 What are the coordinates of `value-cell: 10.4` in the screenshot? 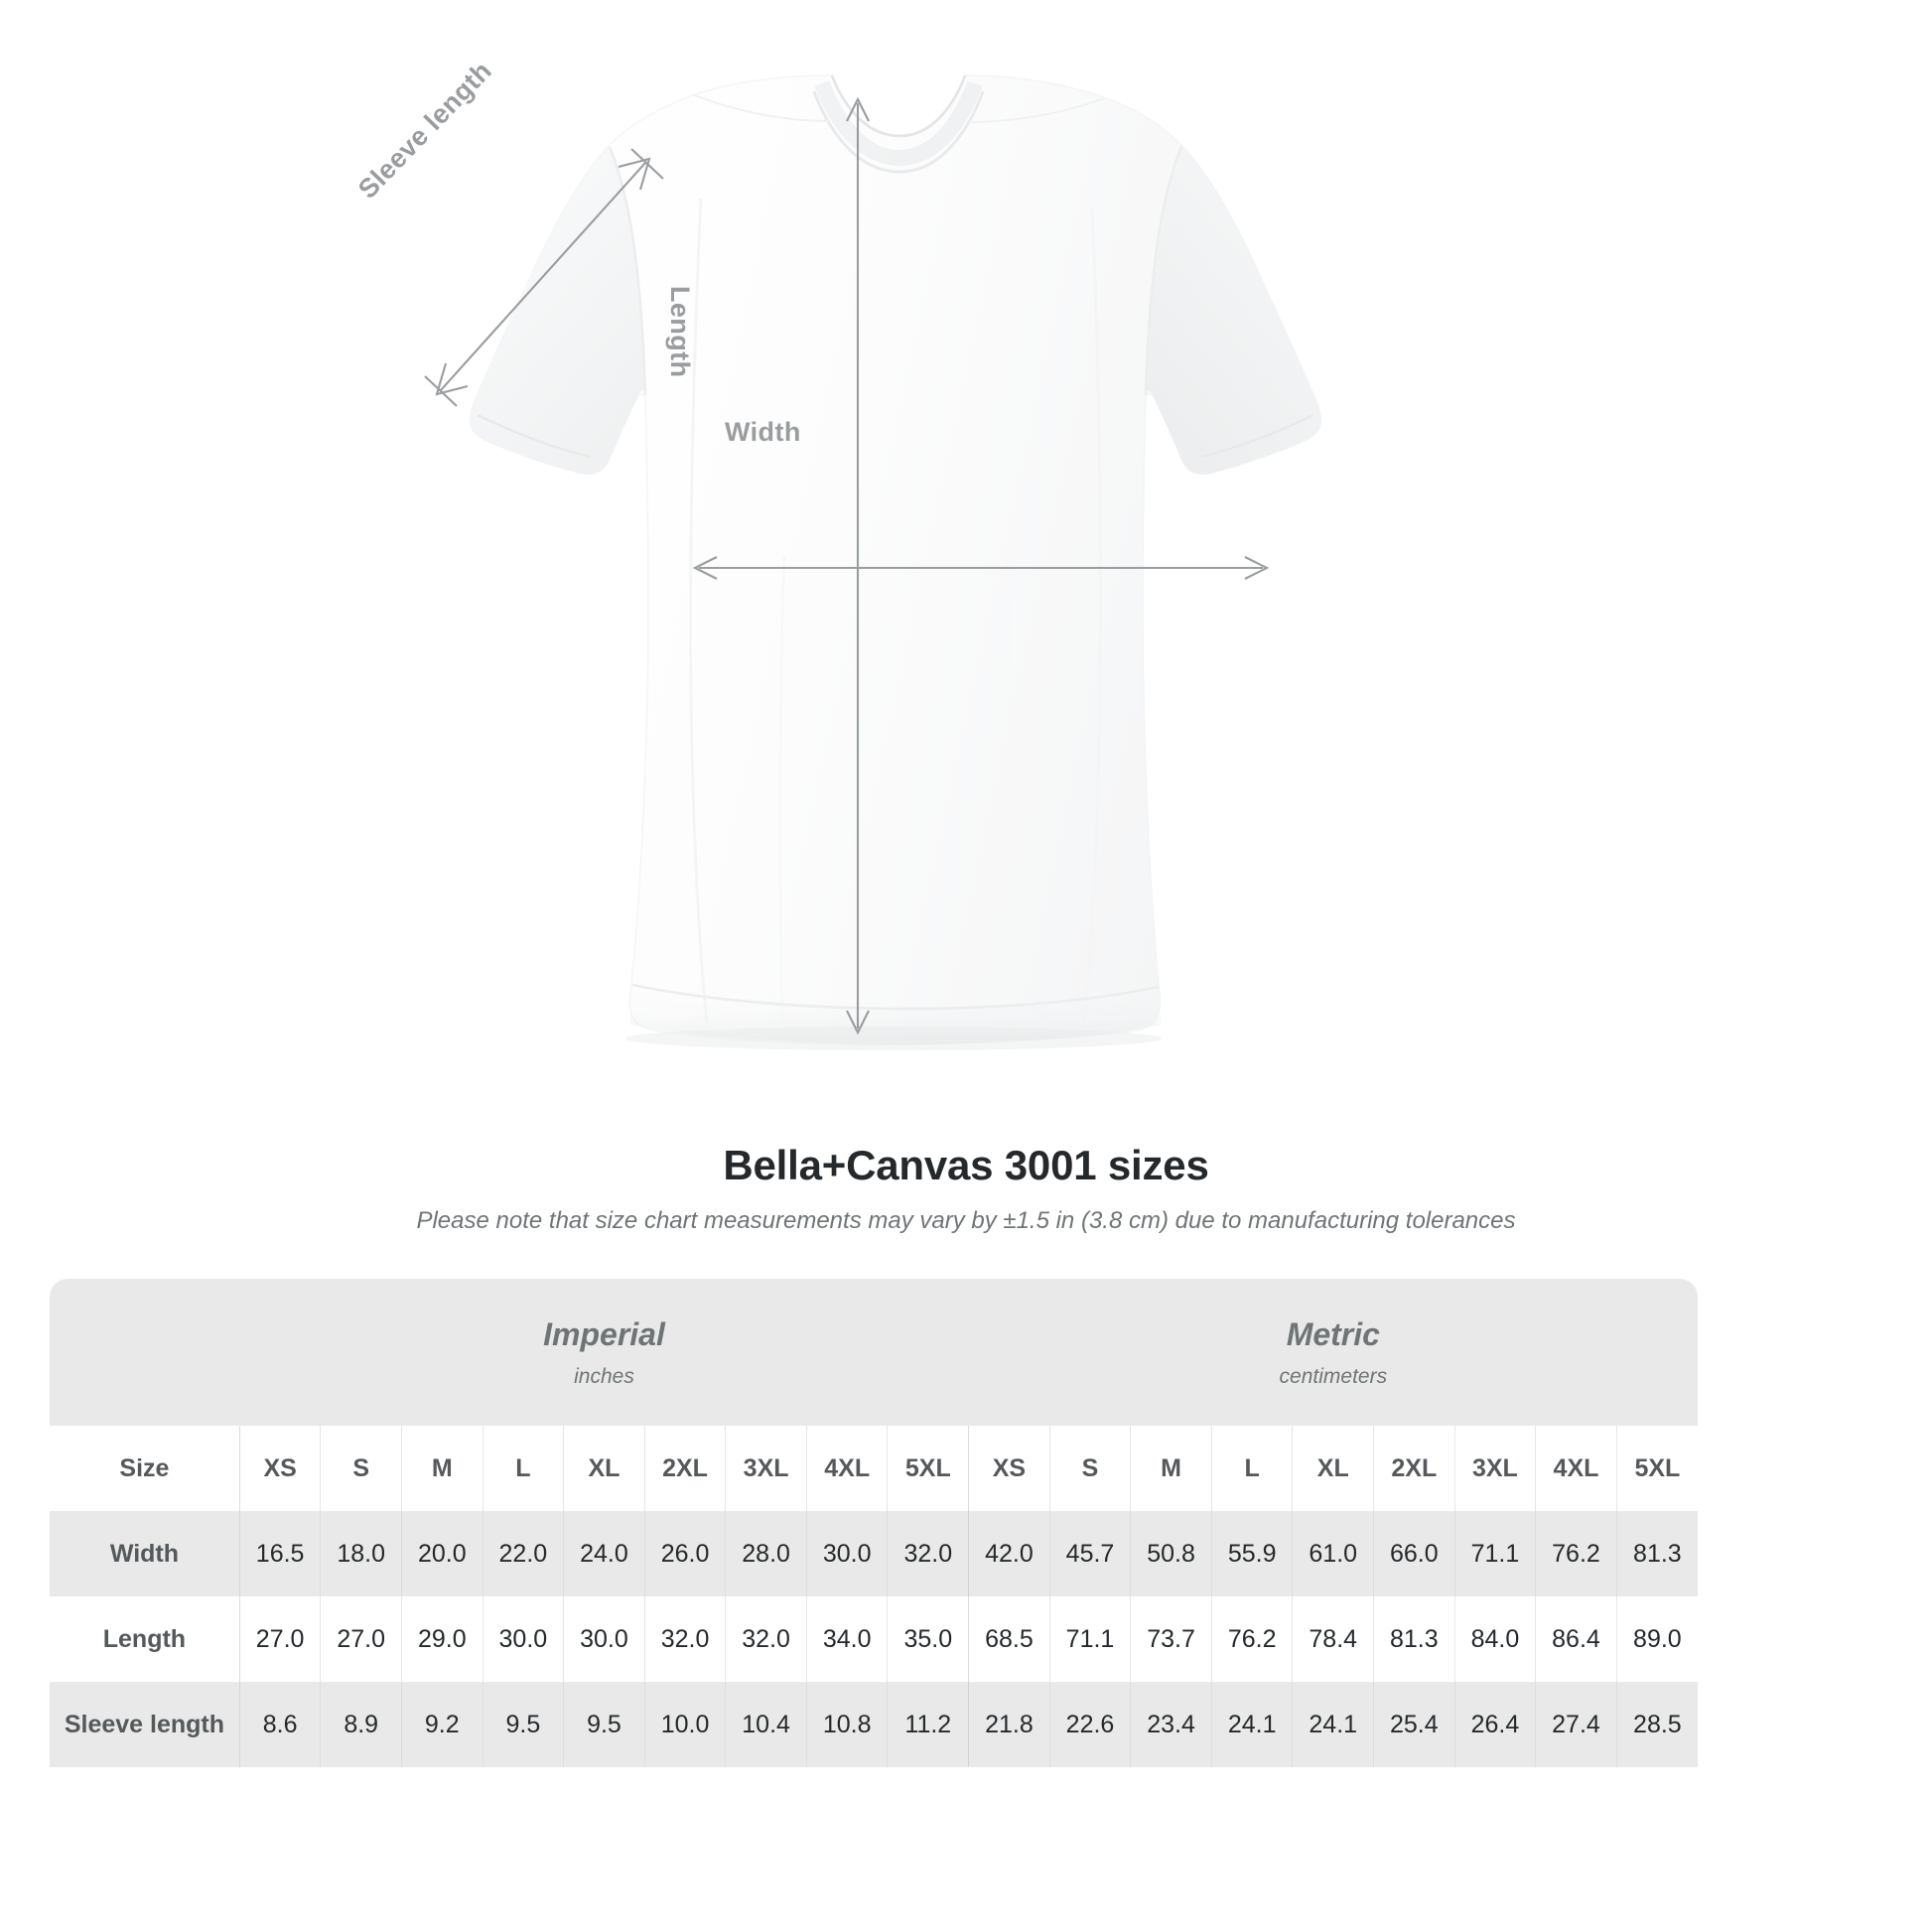 It's located at (766, 1725).